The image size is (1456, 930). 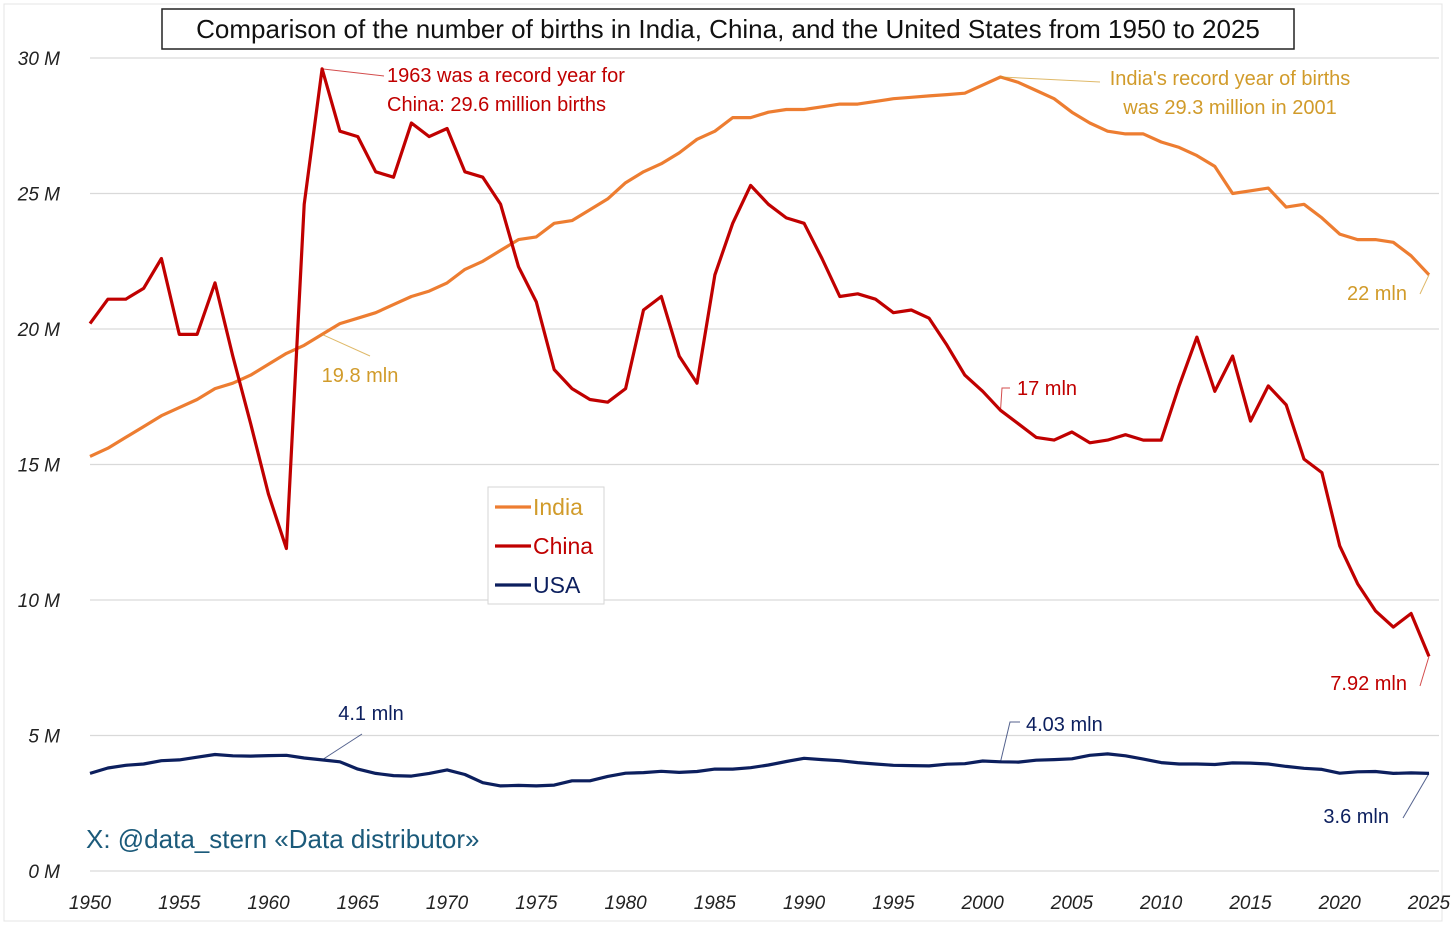 What do you see at coordinates (1368, 684) in the screenshot?
I see `annotation-china-2025: 7.92 mln` at bounding box center [1368, 684].